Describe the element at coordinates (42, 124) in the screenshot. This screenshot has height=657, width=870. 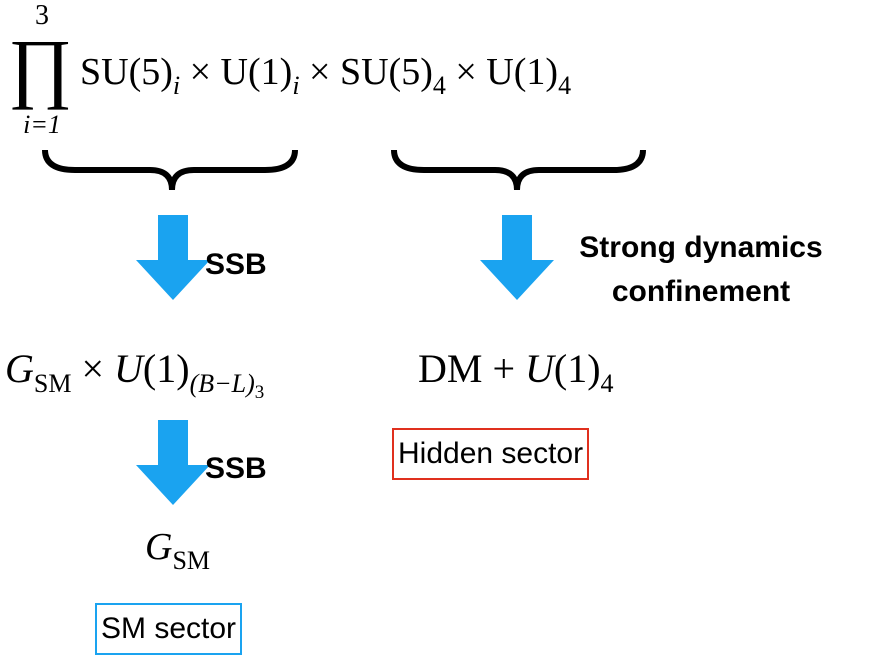
I see `lower-limit: i=1` at that location.